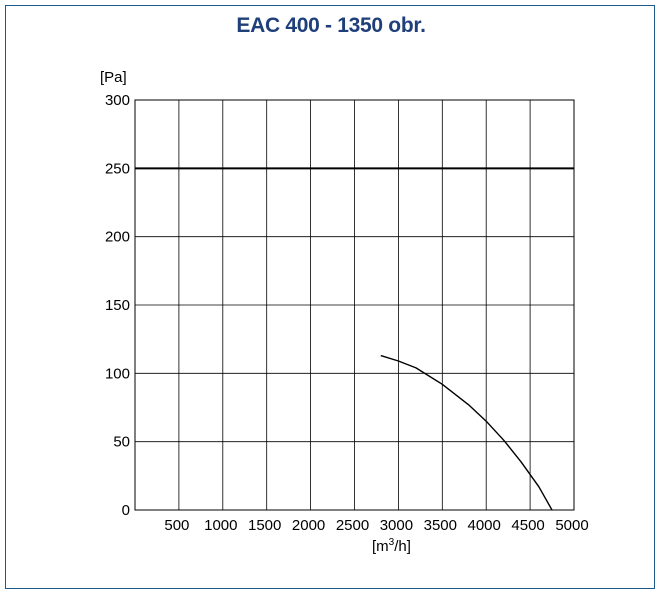  What do you see at coordinates (352, 525) in the screenshot?
I see `x-tick-label: 2500` at bounding box center [352, 525].